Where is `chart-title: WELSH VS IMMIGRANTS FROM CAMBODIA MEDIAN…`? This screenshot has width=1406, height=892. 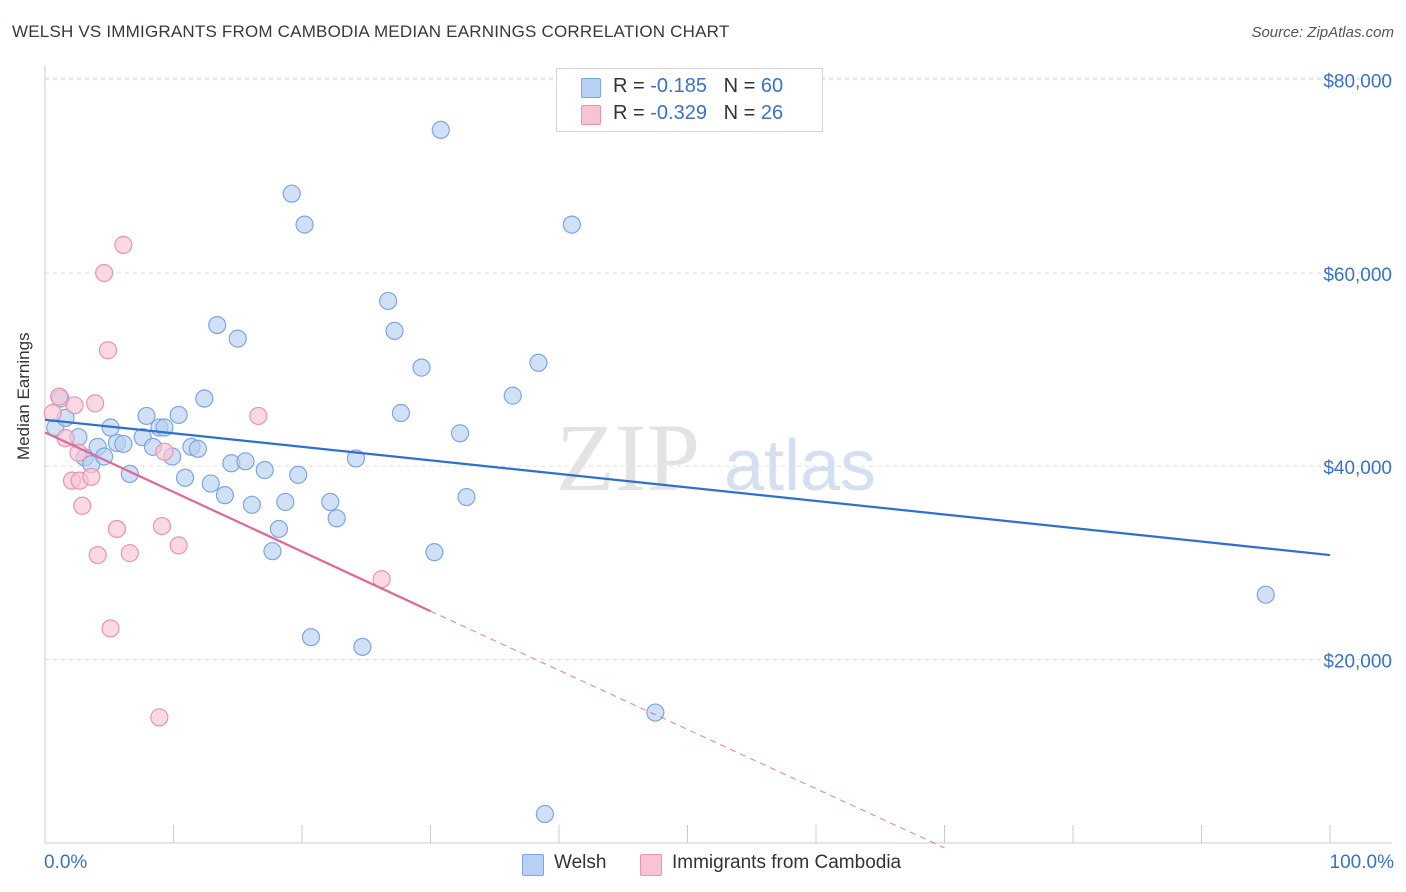 chart-title: WELSH VS IMMIGRANTS FROM CAMBODIA MEDIAN… is located at coordinates (371, 31).